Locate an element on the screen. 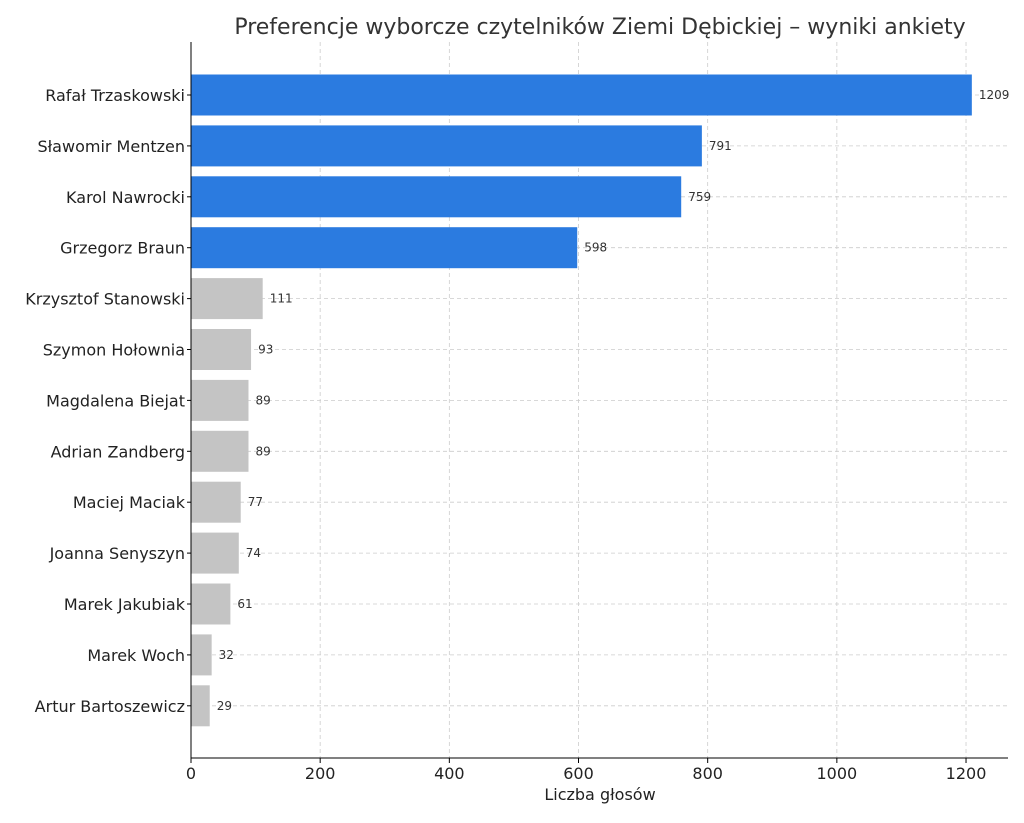 The width and height of the screenshot is (1024, 823). category-label: Joanna Senyszyn is located at coordinates (117, 553).